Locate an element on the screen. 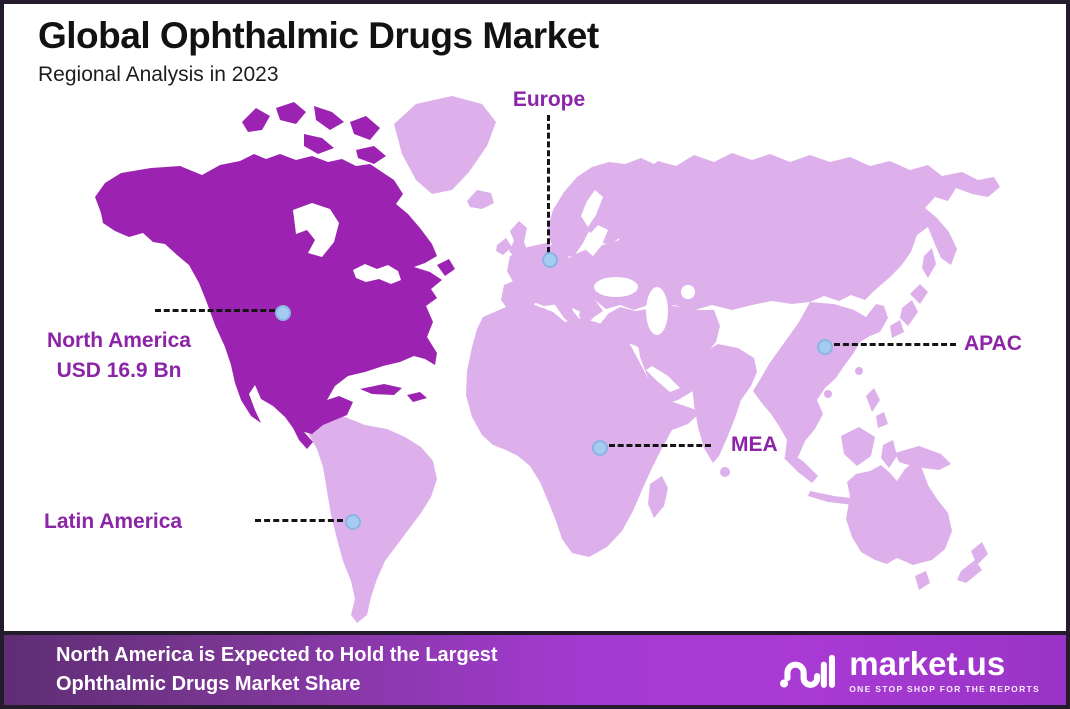 The height and width of the screenshot is (709, 1070). map-newfoundland is located at coordinates (446, 267).